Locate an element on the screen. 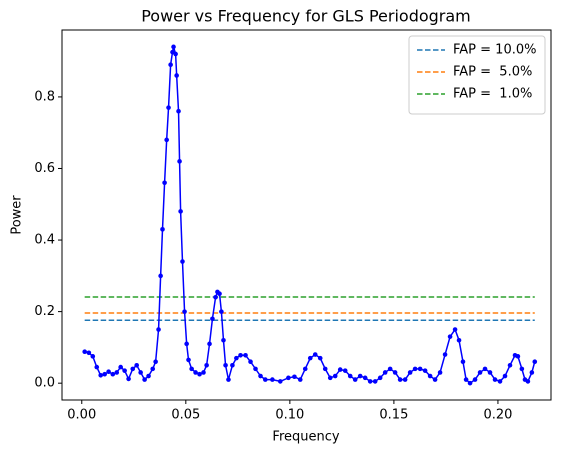 This screenshot has width=567, height=455. legend: FAP = 10.0% FAP = 5.0% FAP = 1.0% is located at coordinates (477, 75).